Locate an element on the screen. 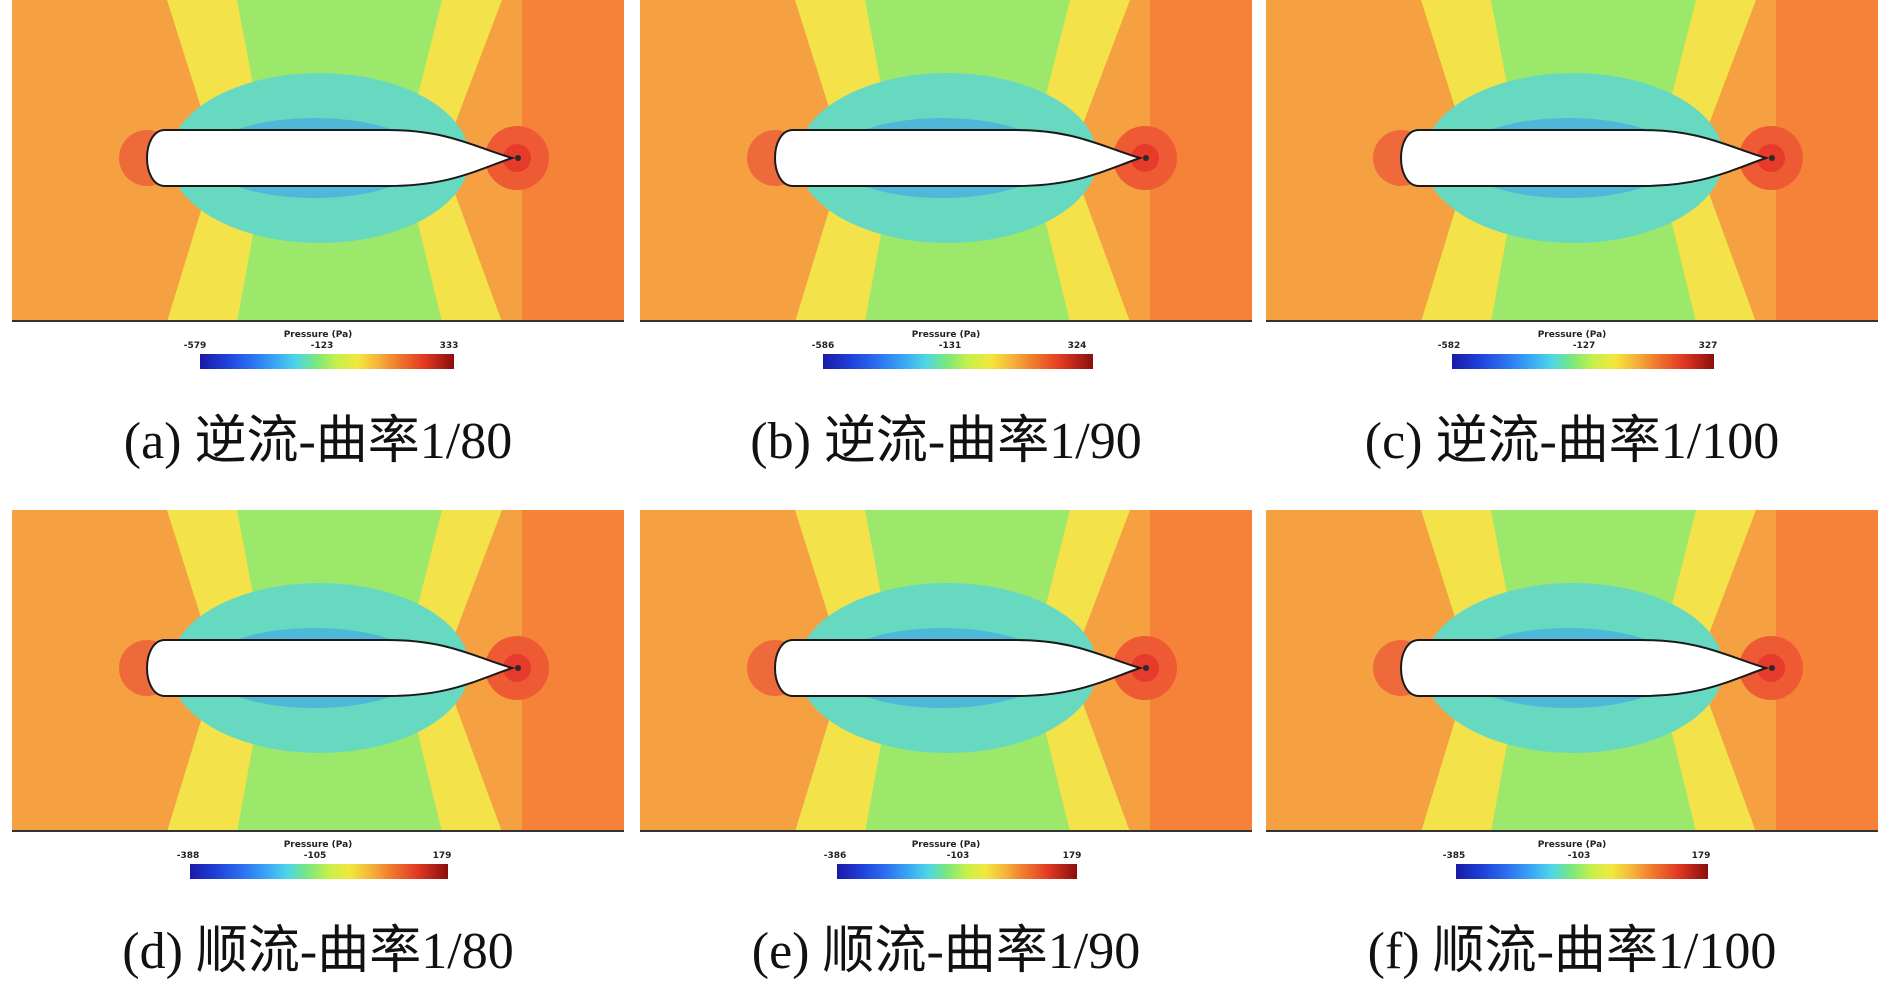 The image size is (1890, 983). pressure-field-d is located at coordinates (318, 671).